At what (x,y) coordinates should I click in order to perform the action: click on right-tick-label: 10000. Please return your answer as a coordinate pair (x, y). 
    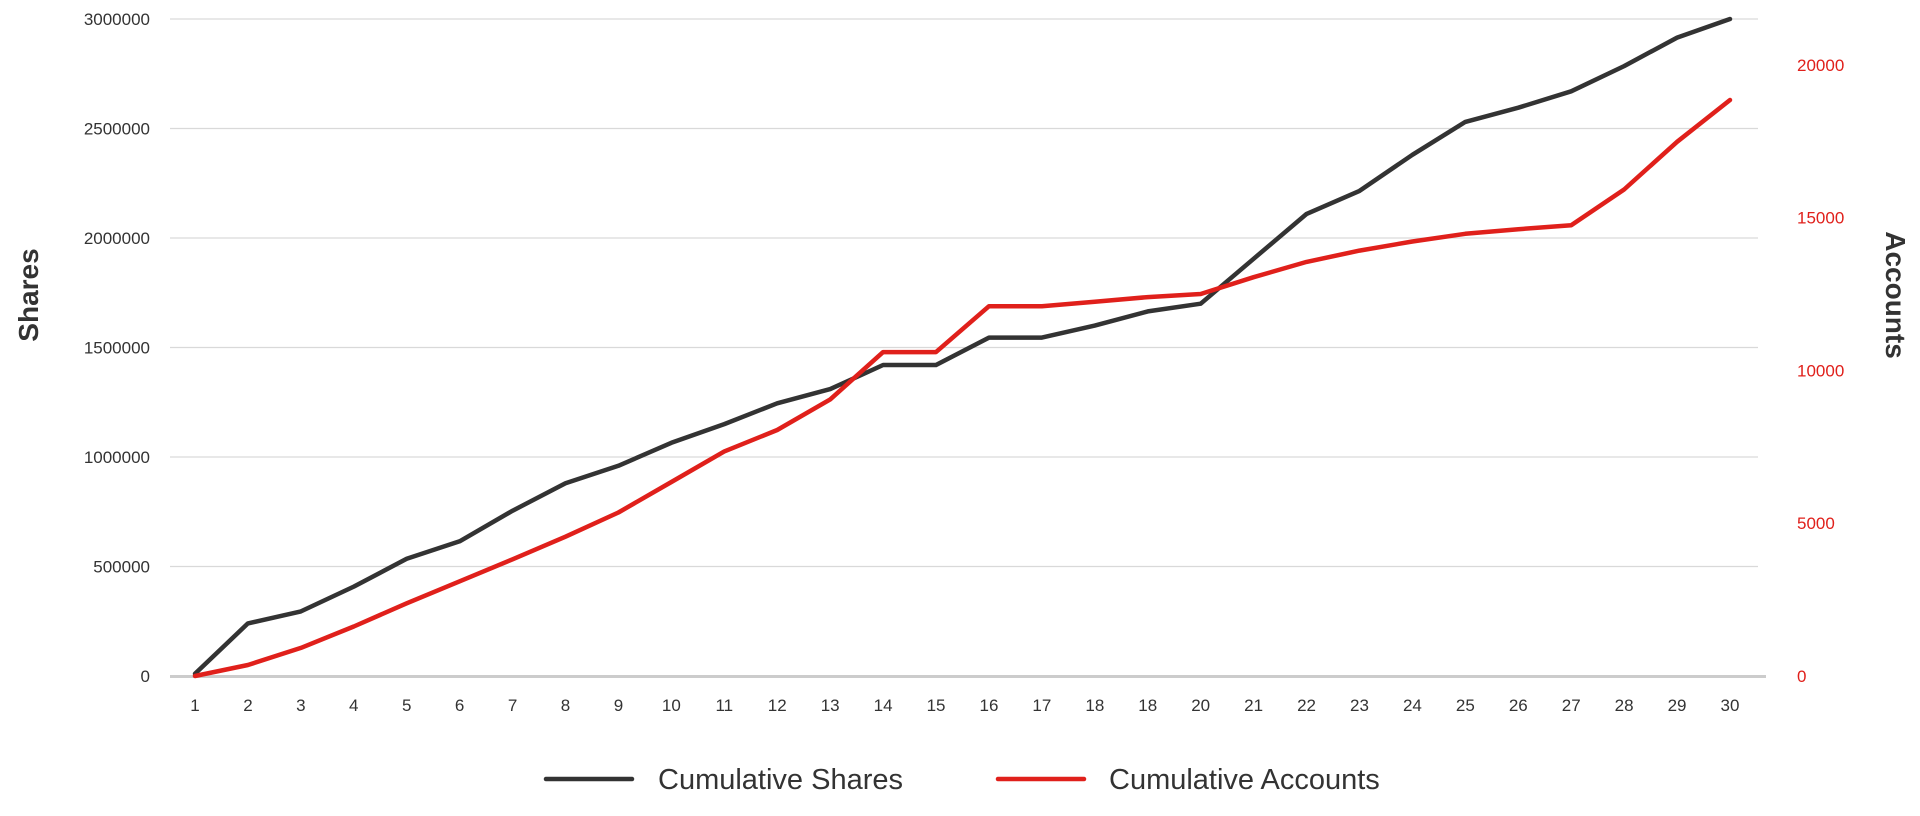
    Looking at the image, I should click on (1820, 370).